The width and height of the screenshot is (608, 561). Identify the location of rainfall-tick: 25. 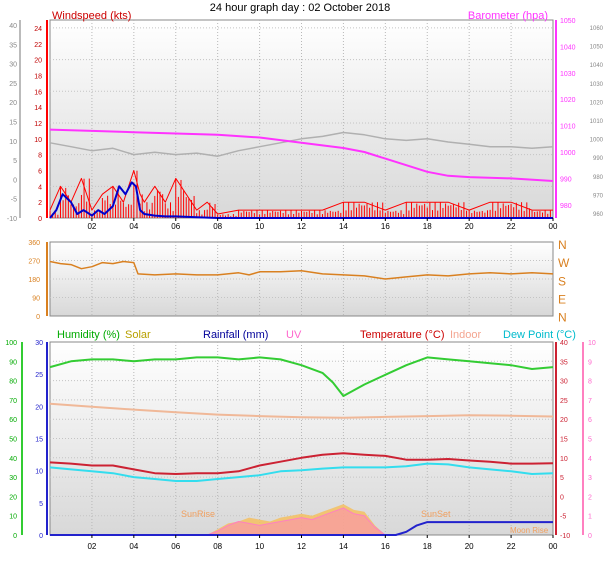
(39, 375).